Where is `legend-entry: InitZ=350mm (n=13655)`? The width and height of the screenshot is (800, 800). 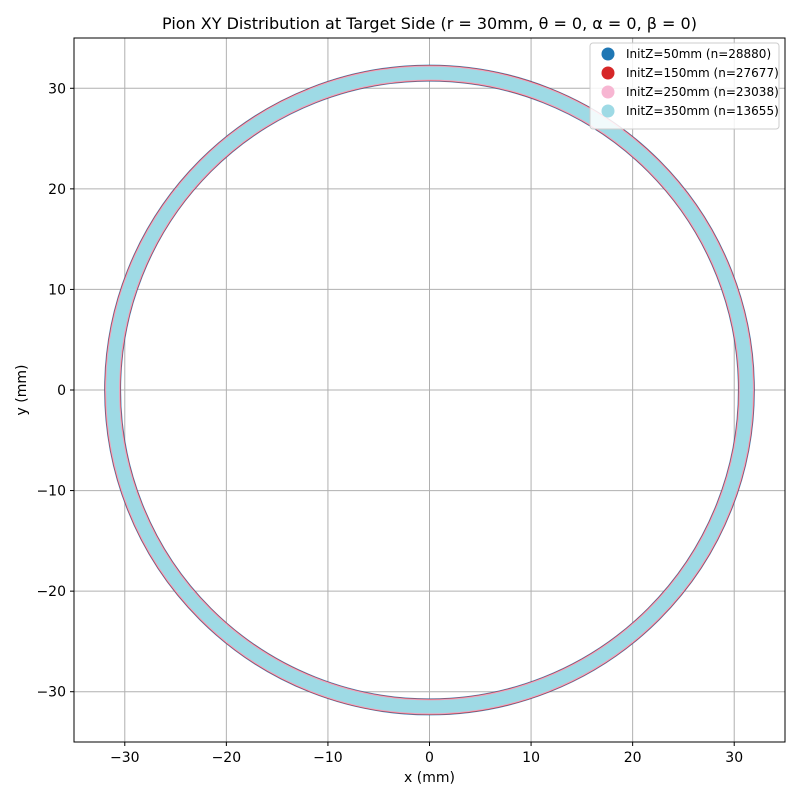 legend-entry: InitZ=350mm (n=13655) is located at coordinates (702, 111).